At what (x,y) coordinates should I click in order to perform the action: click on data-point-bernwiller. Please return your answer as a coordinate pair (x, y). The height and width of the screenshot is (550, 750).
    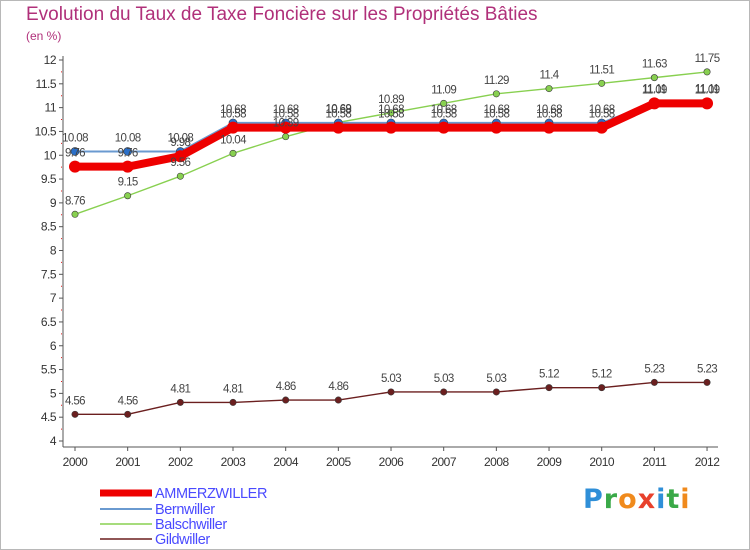
    Looking at the image, I should click on (127, 151).